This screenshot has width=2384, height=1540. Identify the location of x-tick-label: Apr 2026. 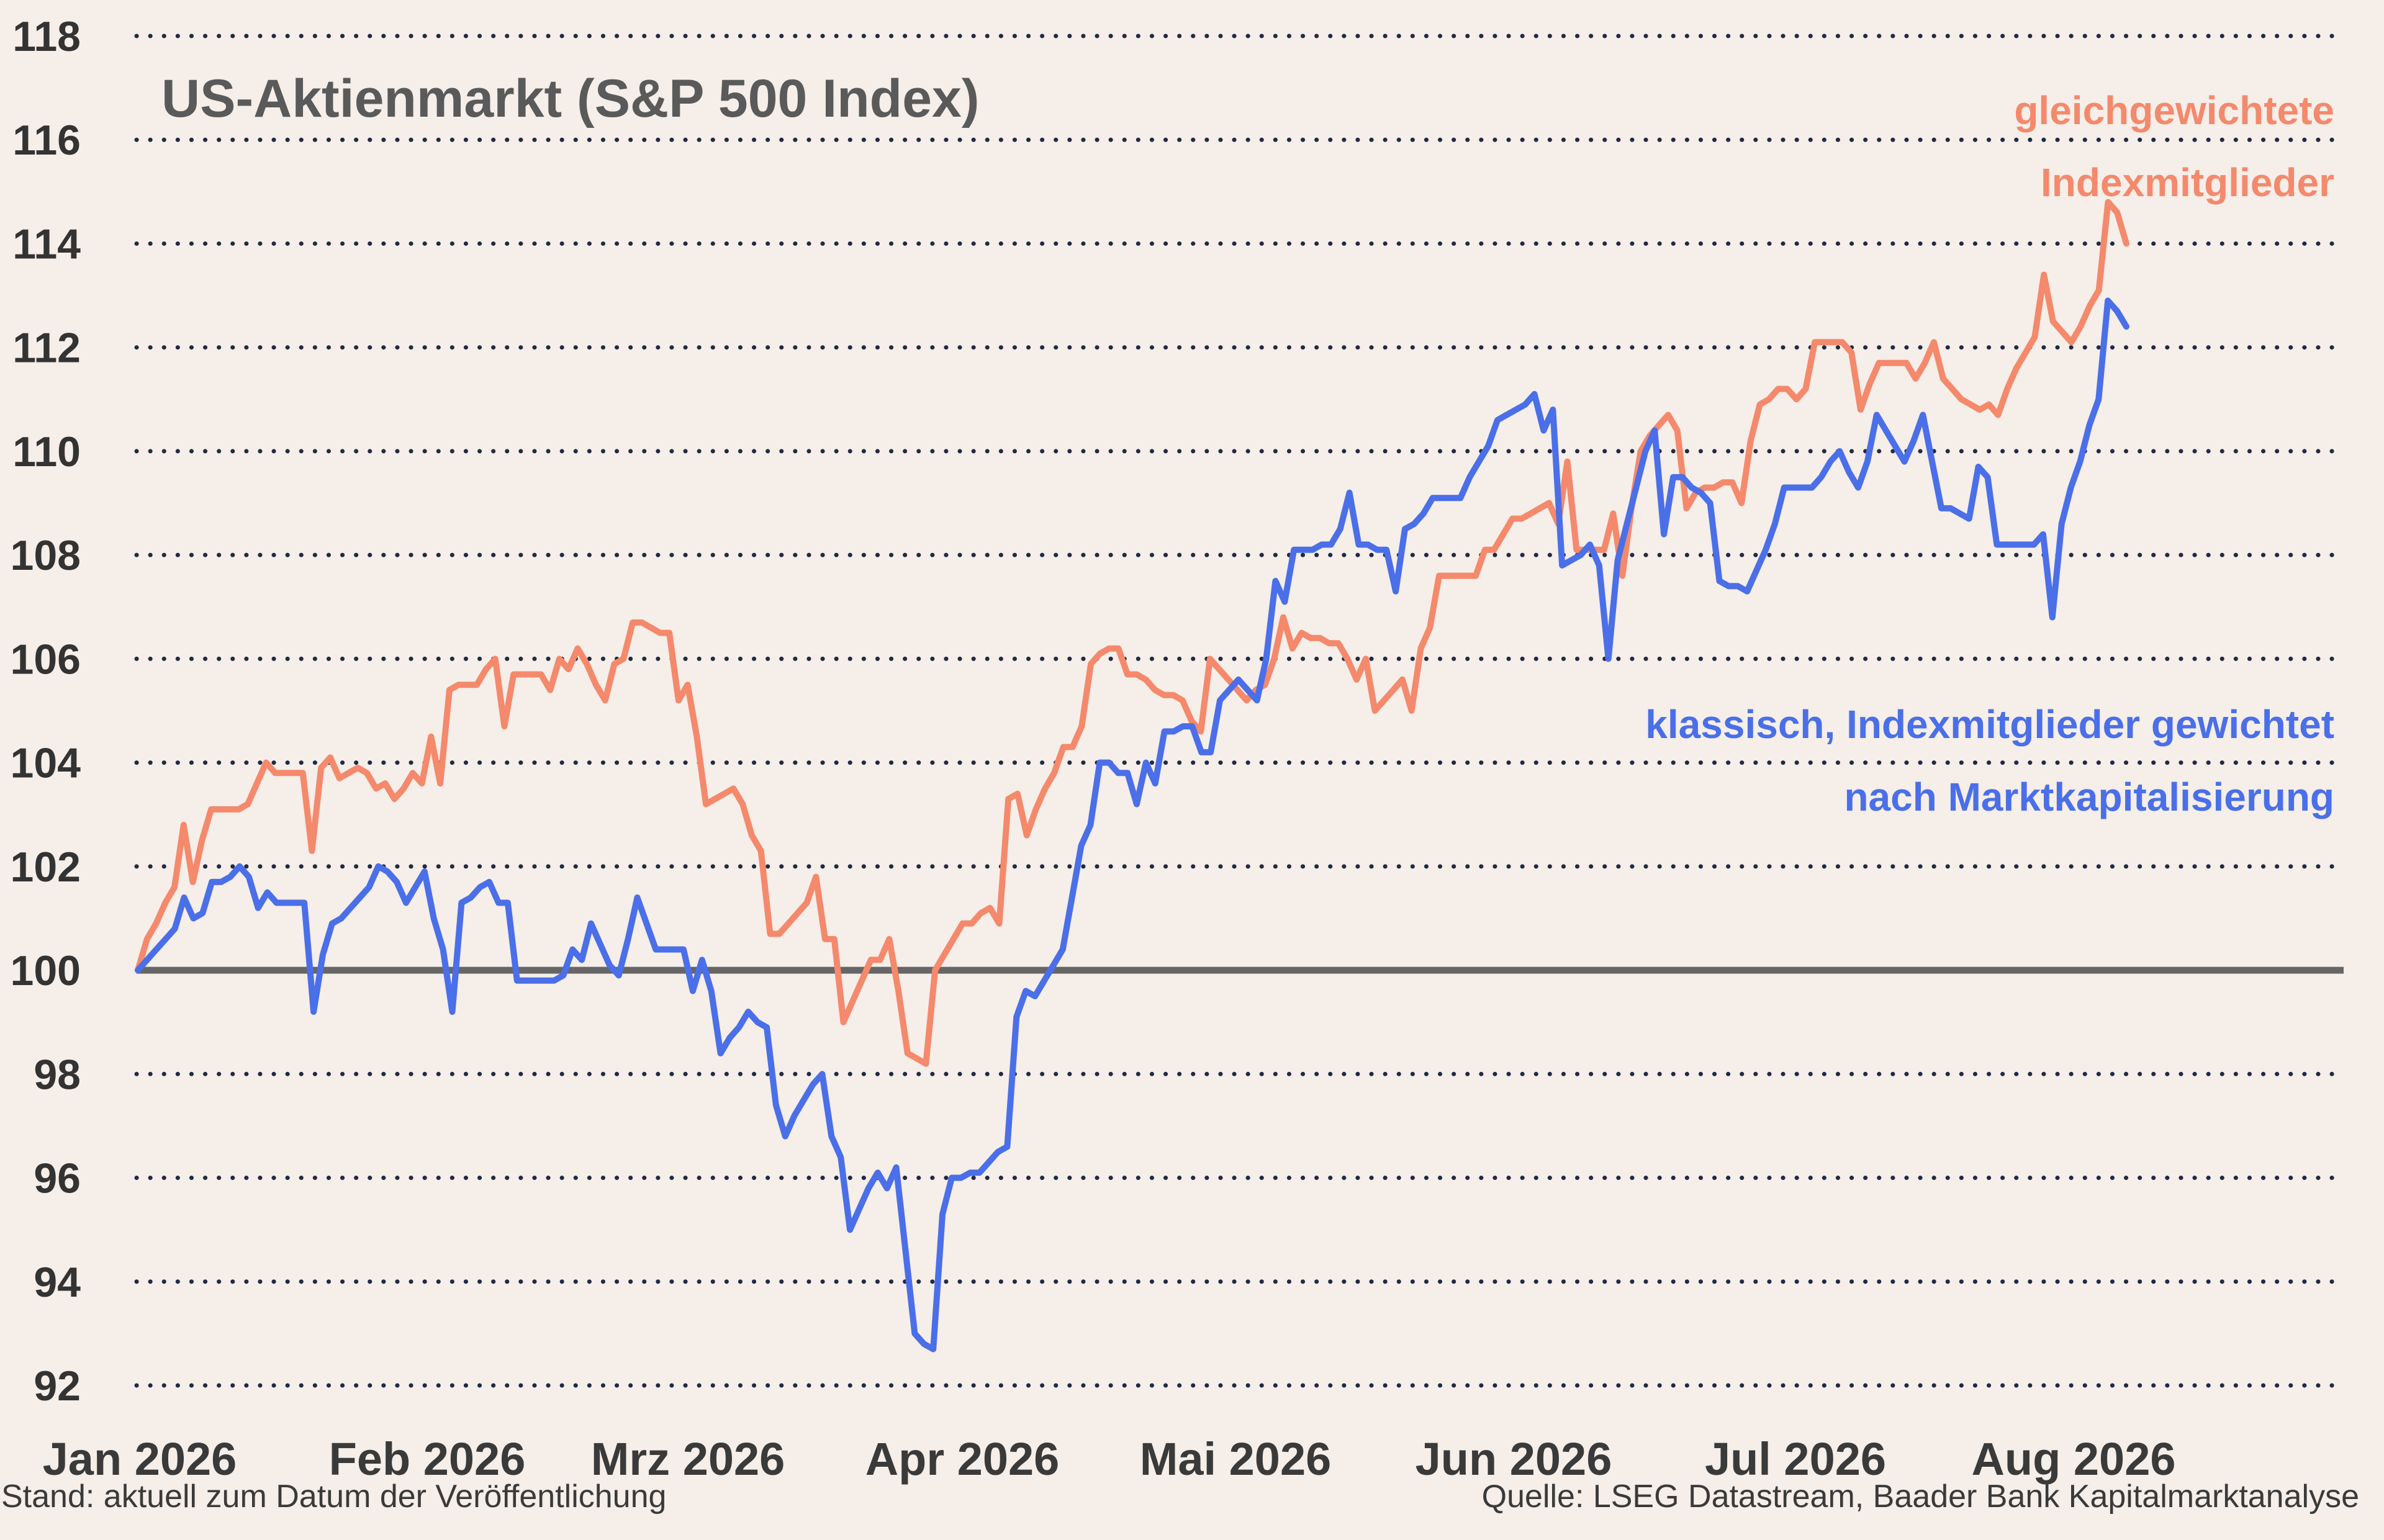
(962, 1459).